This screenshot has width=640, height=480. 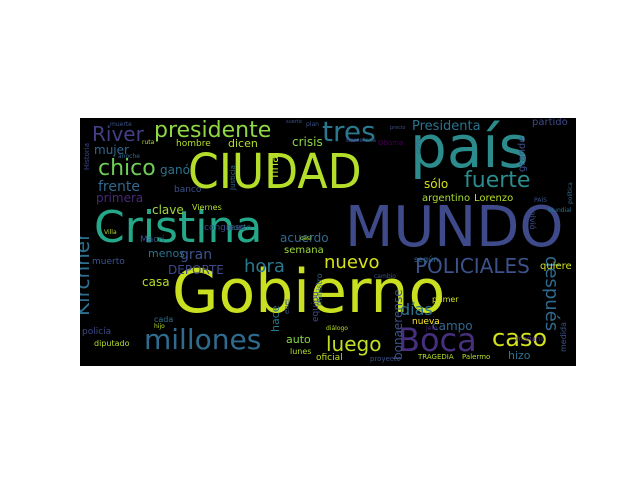 I want to click on word-acuerdo: acuerdo, so click(x=304, y=238).